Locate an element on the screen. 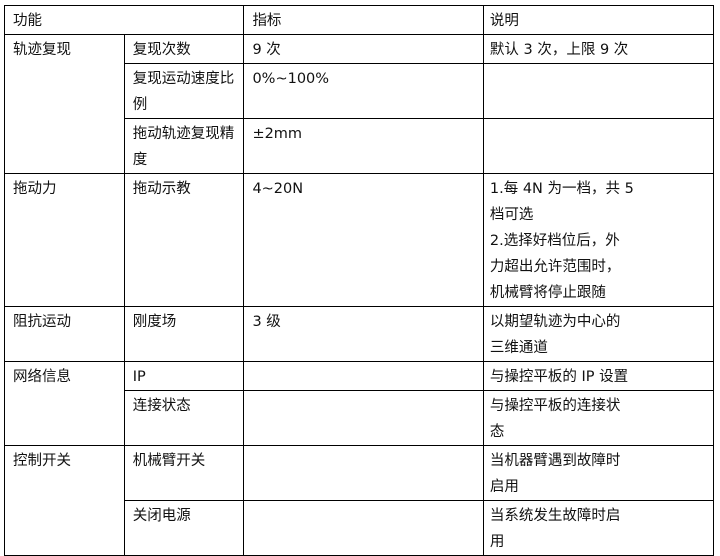 The height and width of the screenshot is (556, 720). header-row: 功能 指标 说明 is located at coordinates (359, 20).